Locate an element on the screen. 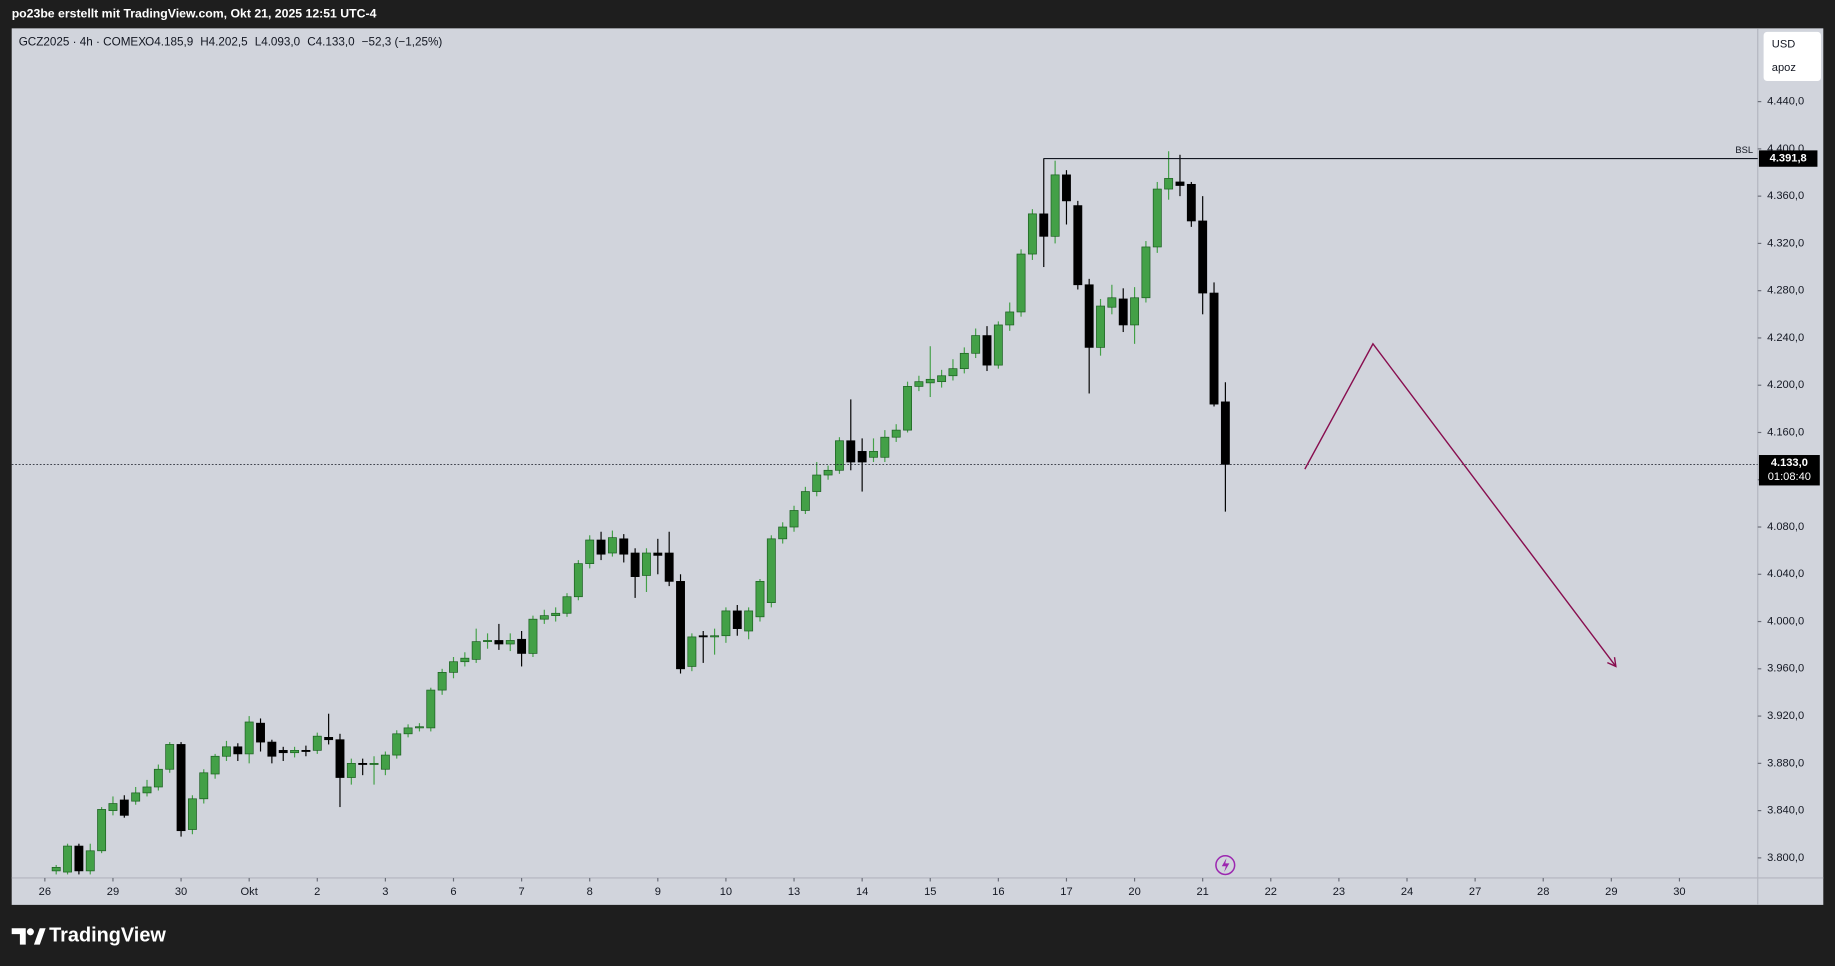 The height and width of the screenshot is (966, 1835). y-tick-label: 4.360,0 is located at coordinates (1785, 196).